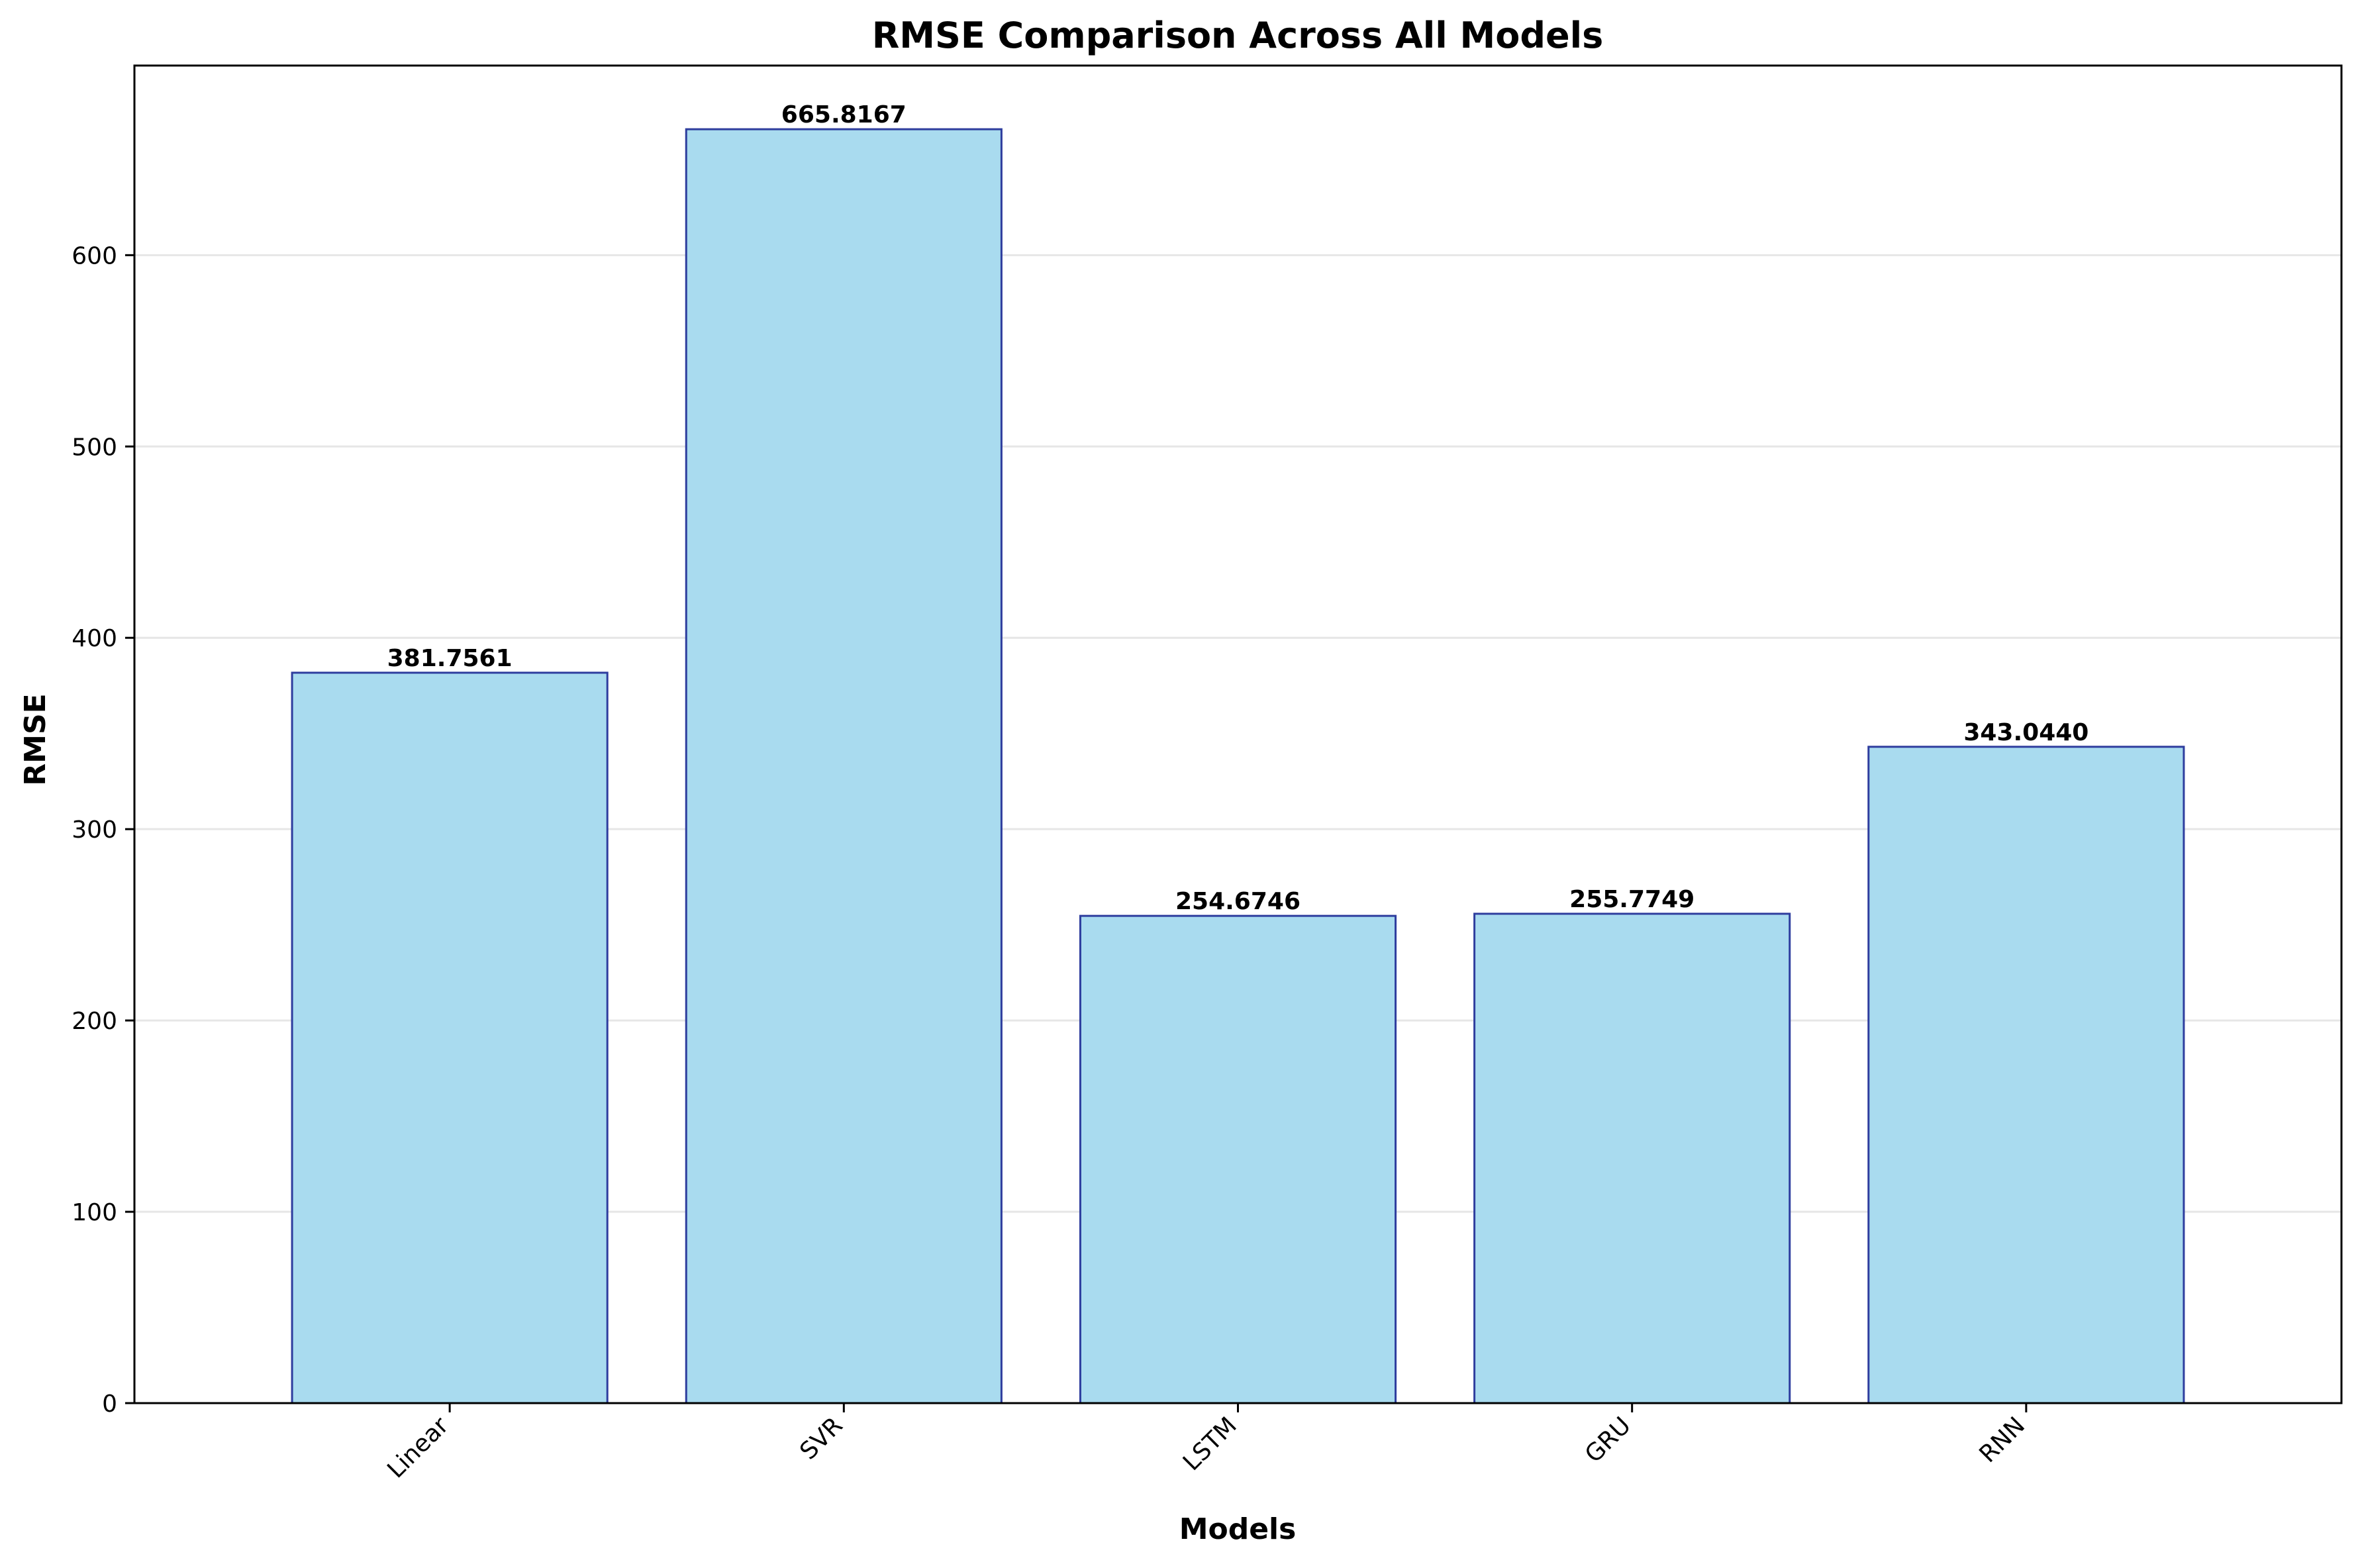 Image resolution: width=2360 pixels, height=1568 pixels. What do you see at coordinates (94, 447) in the screenshot?
I see `y-tick-label: 500` at bounding box center [94, 447].